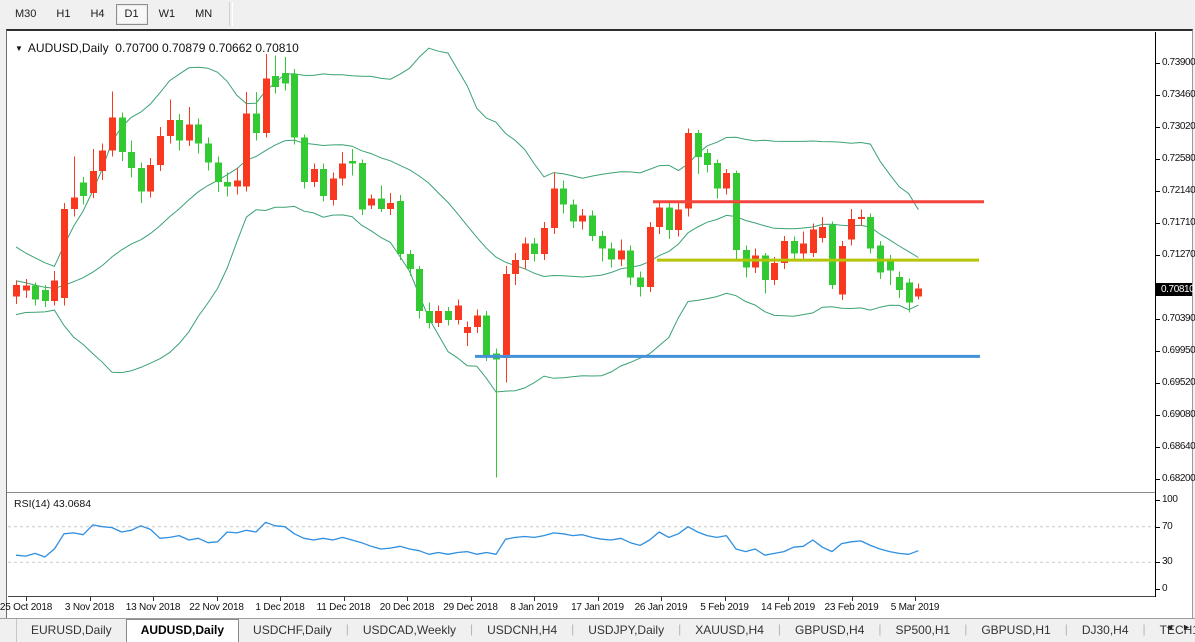  I want to click on tab-sp500-h1: SP500,H1, so click(923, 630).